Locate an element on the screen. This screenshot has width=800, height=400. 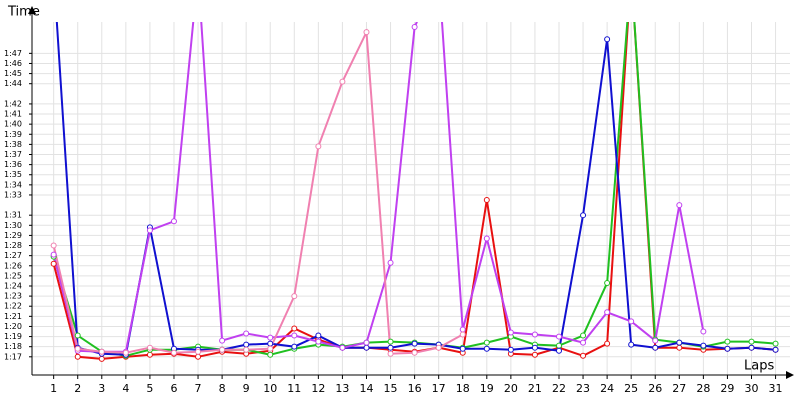
y-tick-label: 1:41 is located at coordinates (13, 114).